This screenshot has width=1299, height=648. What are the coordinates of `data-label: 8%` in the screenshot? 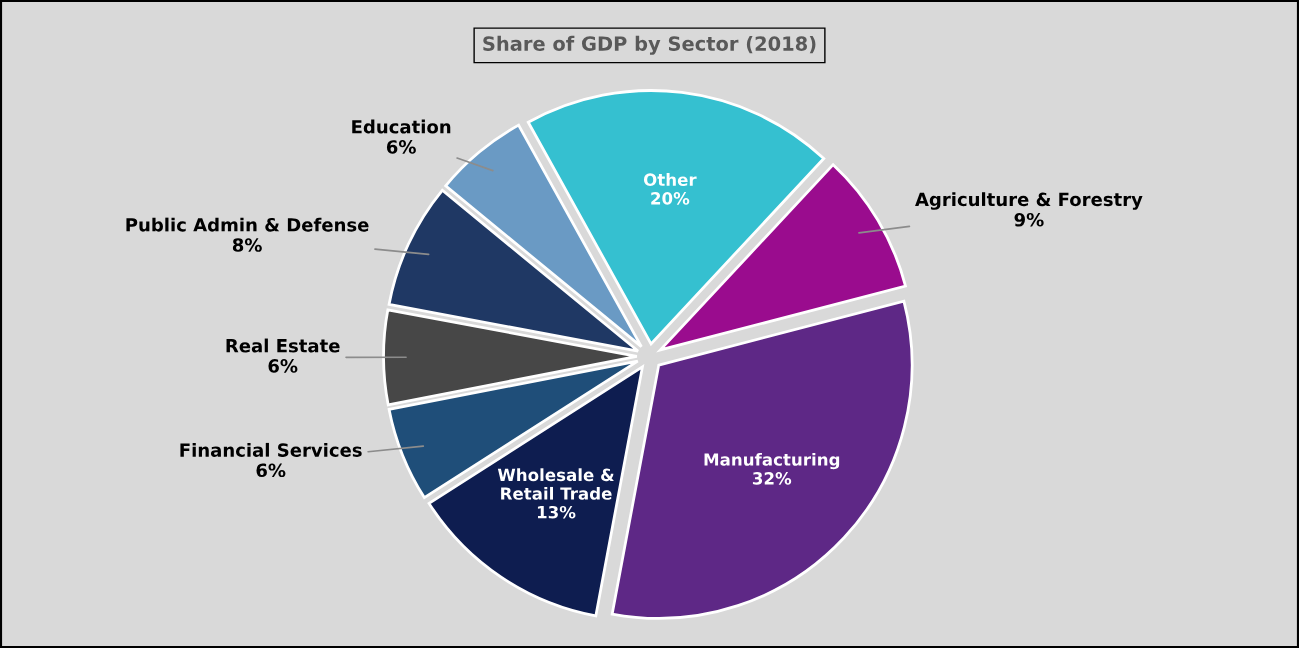 It's located at (247, 245).